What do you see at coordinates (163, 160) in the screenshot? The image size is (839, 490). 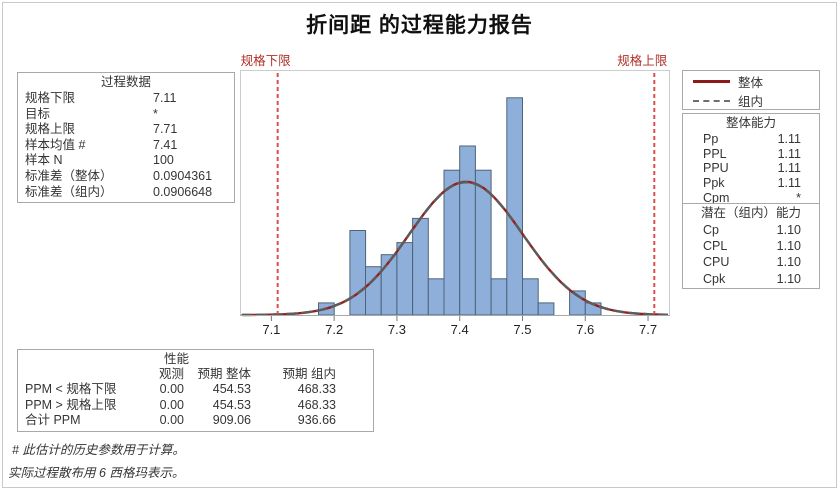 I see `process-data-value: 100` at bounding box center [163, 160].